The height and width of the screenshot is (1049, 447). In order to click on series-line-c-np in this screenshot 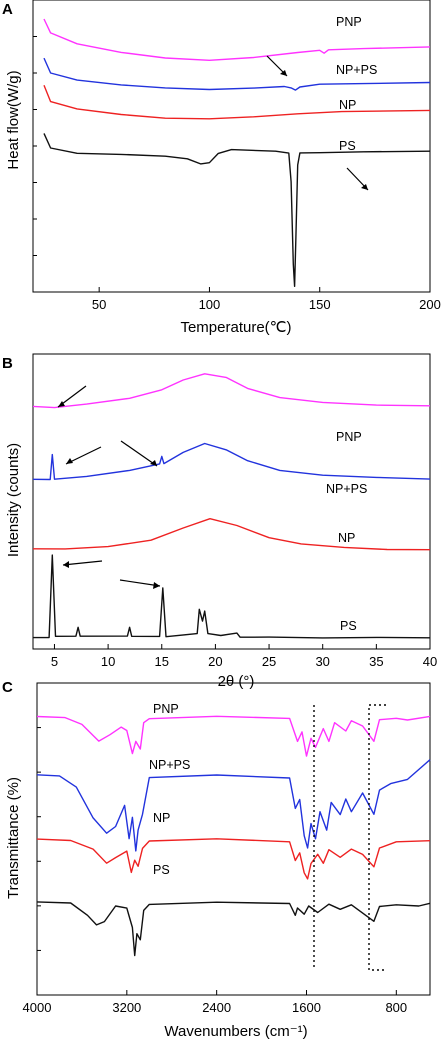, I will do `click(233, 859)`.